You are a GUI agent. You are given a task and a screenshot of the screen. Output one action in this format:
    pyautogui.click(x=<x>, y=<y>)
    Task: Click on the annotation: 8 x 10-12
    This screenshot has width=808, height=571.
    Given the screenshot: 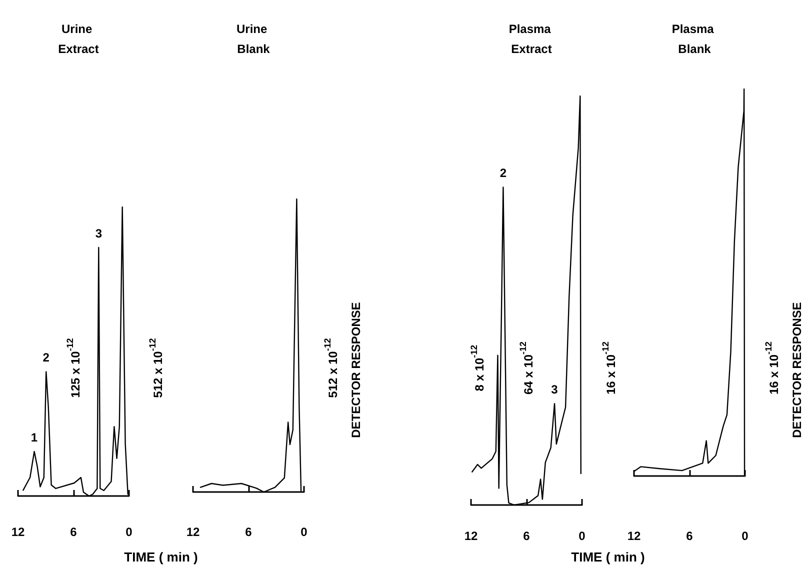 What is the action you would take?
    pyautogui.click(x=478, y=368)
    